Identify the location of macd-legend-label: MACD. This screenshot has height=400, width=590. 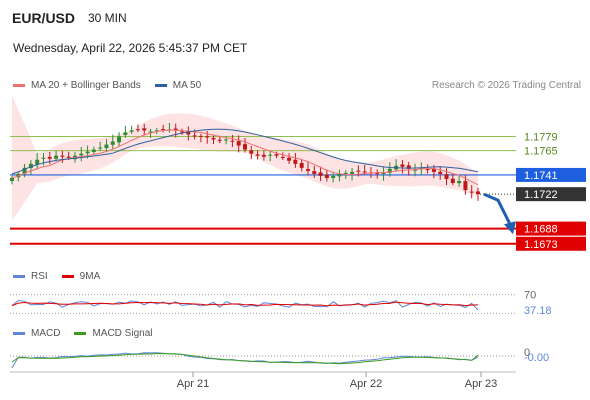
(46, 333).